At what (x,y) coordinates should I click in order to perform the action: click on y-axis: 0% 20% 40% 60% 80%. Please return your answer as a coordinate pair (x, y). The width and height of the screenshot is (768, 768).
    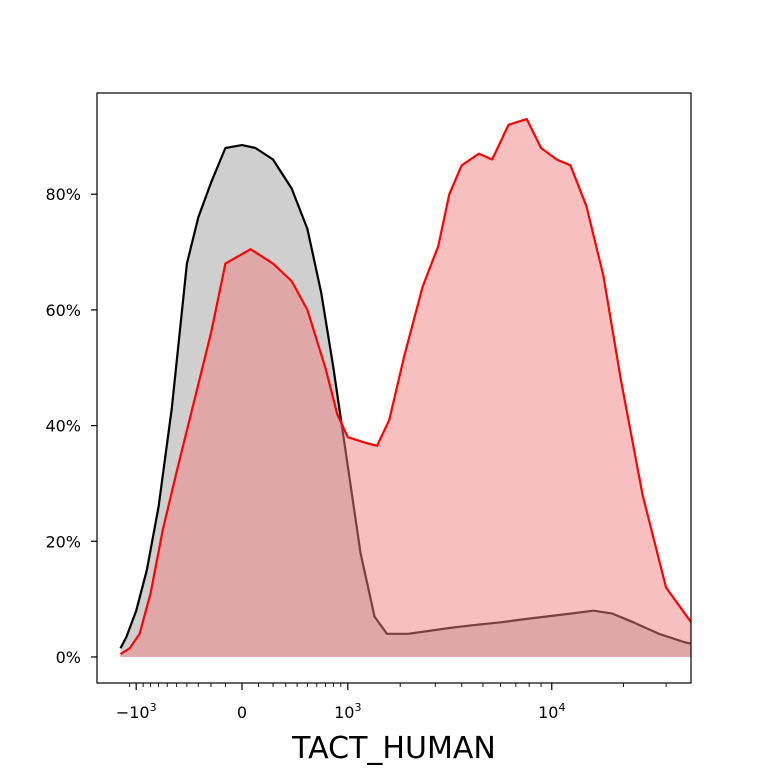
    Looking at the image, I should click on (71, 426).